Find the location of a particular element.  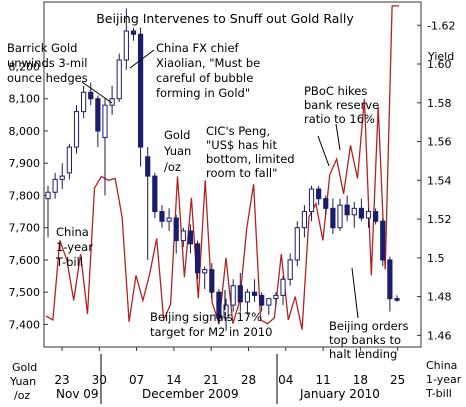

annotation-line: target for M2 in 2010 is located at coordinates (211, 332).